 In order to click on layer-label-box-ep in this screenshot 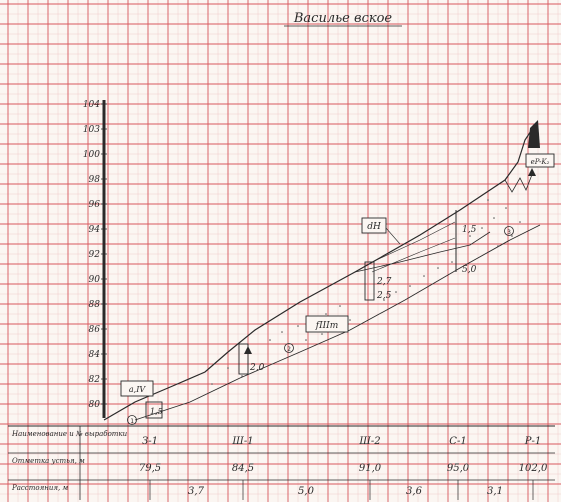, I will do `click(540, 160)`.